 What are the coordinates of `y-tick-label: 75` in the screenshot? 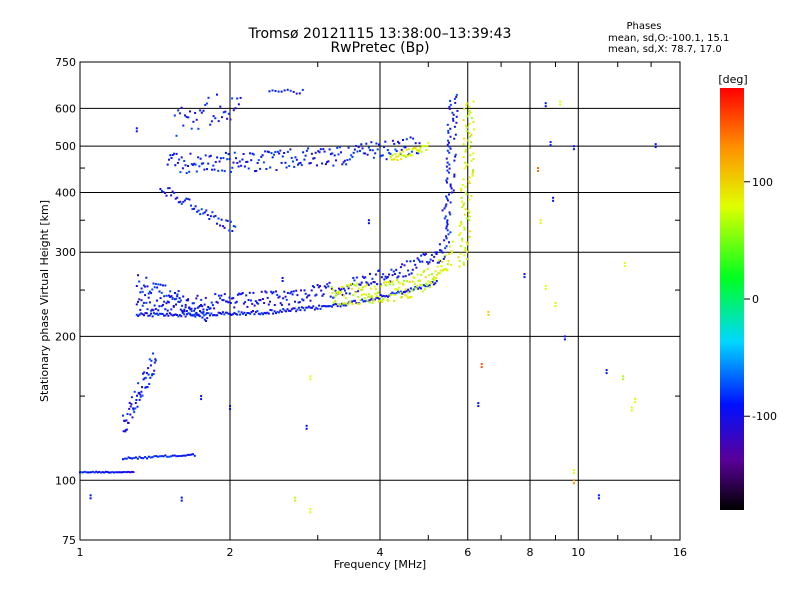 It's located at (69, 540).